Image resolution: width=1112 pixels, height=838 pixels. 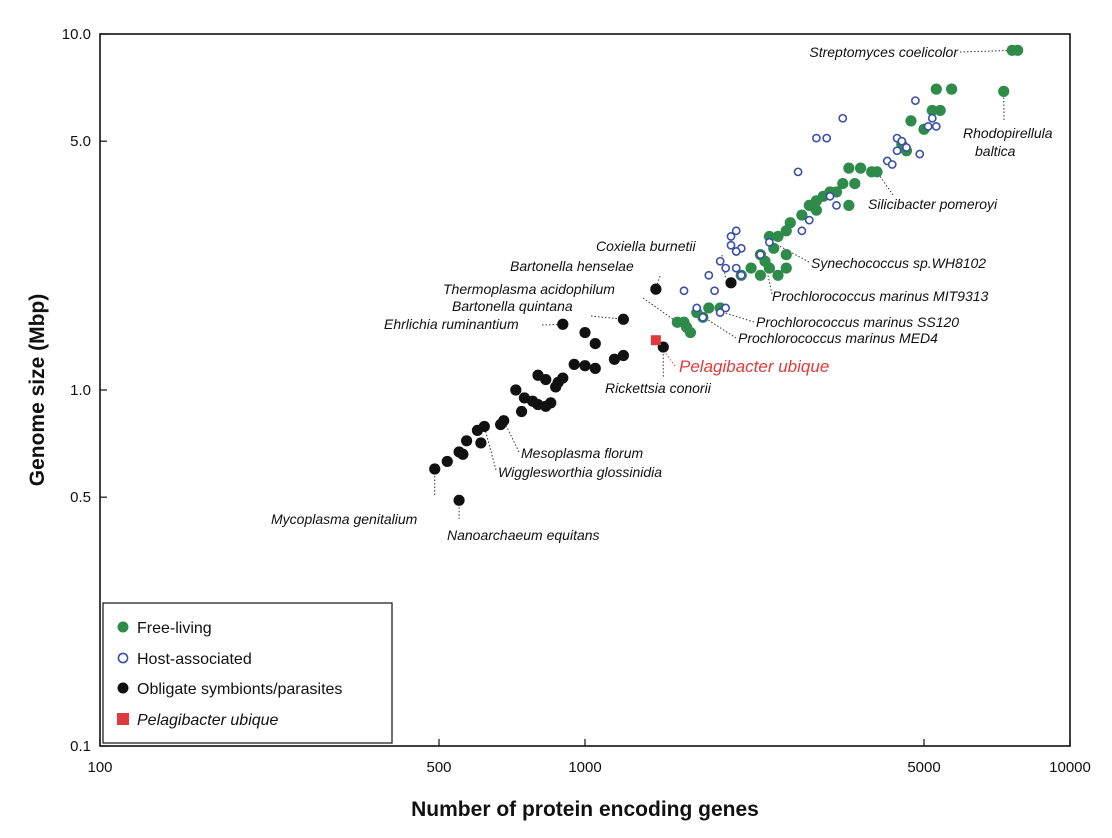 I want to click on pelagibacter-point, so click(x=655, y=340).